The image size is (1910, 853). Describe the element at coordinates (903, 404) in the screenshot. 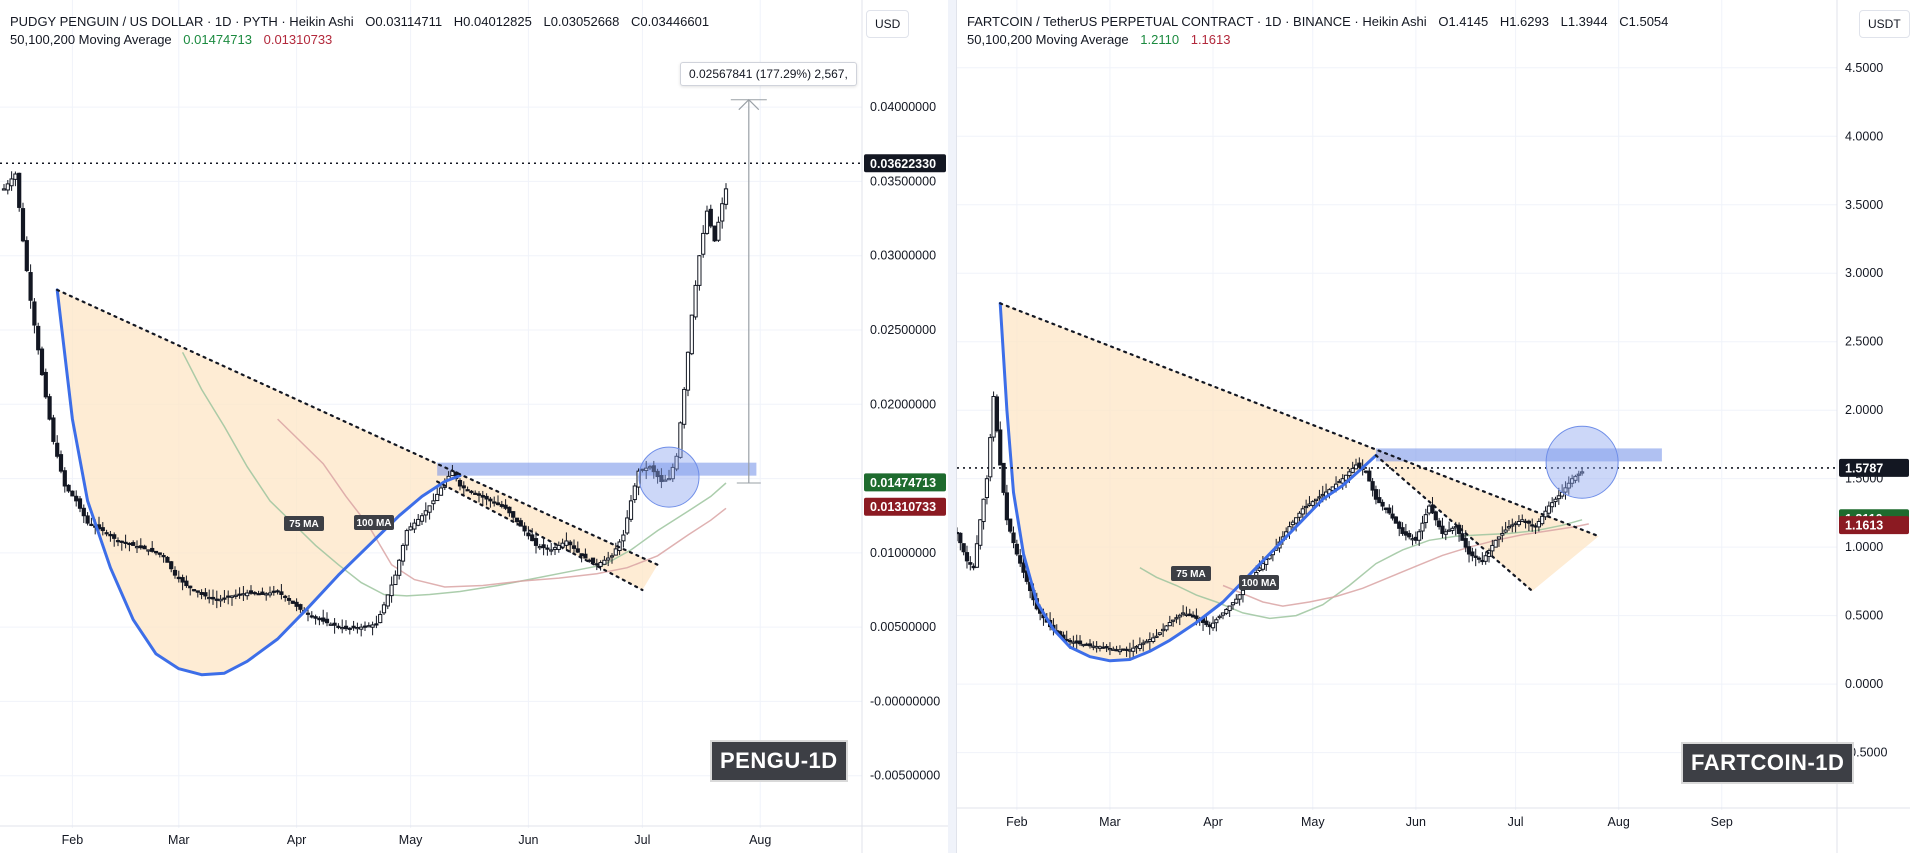

I see `y-axis-tick-label: 0.02000000` at that location.